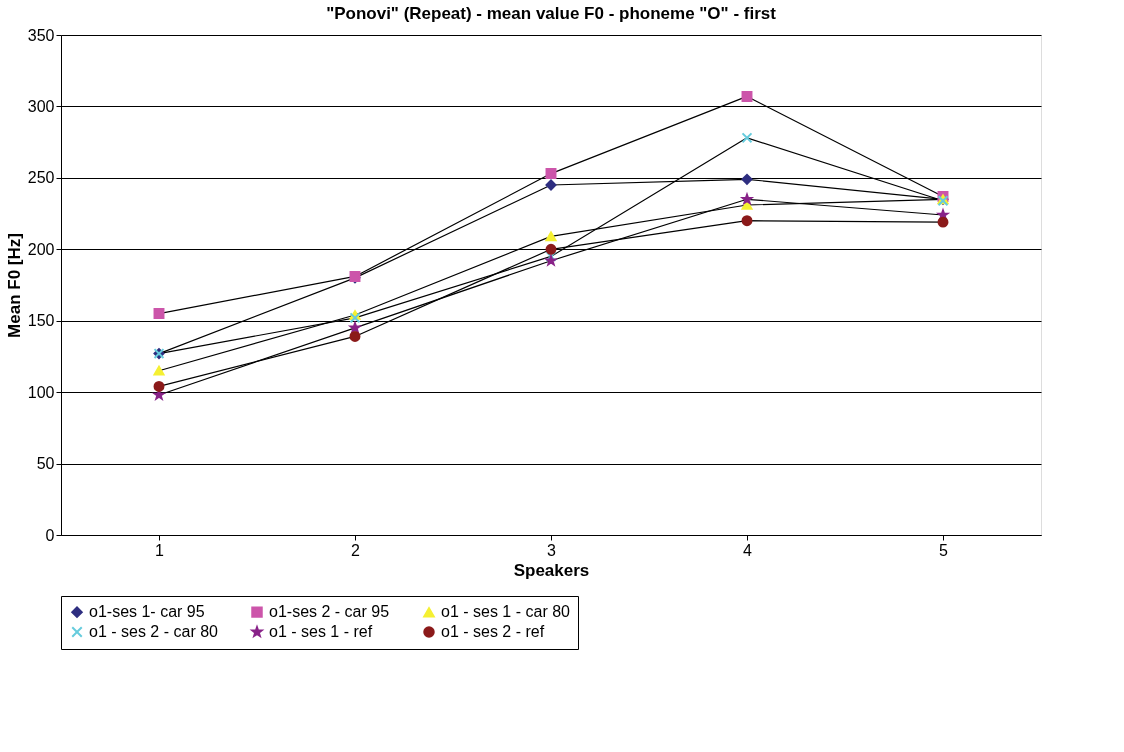 The height and width of the screenshot is (752, 1124). What do you see at coordinates (552, 550) in the screenshot?
I see `x-tick-label: 3` at bounding box center [552, 550].